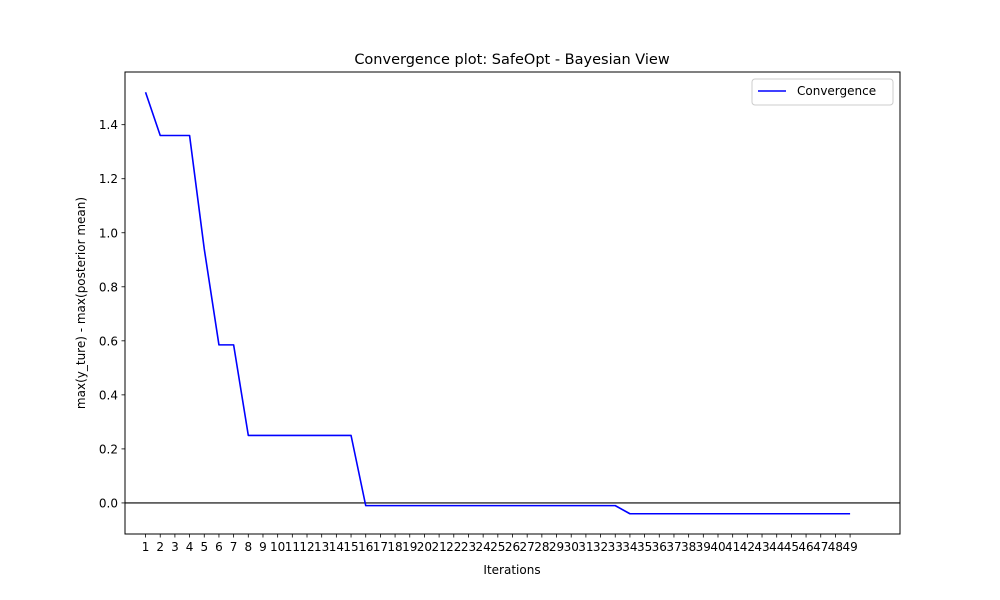 The image size is (1000, 600). Describe the element at coordinates (747, 547) in the screenshot. I see `x-tick-label: 42` at that location.